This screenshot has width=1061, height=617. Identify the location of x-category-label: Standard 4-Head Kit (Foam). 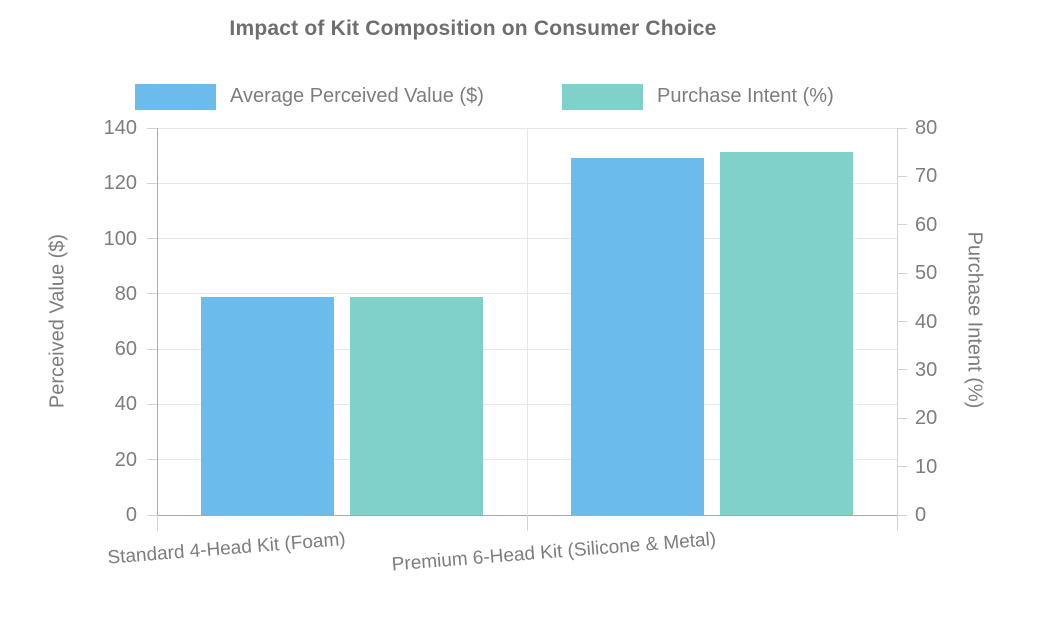
(227, 549).